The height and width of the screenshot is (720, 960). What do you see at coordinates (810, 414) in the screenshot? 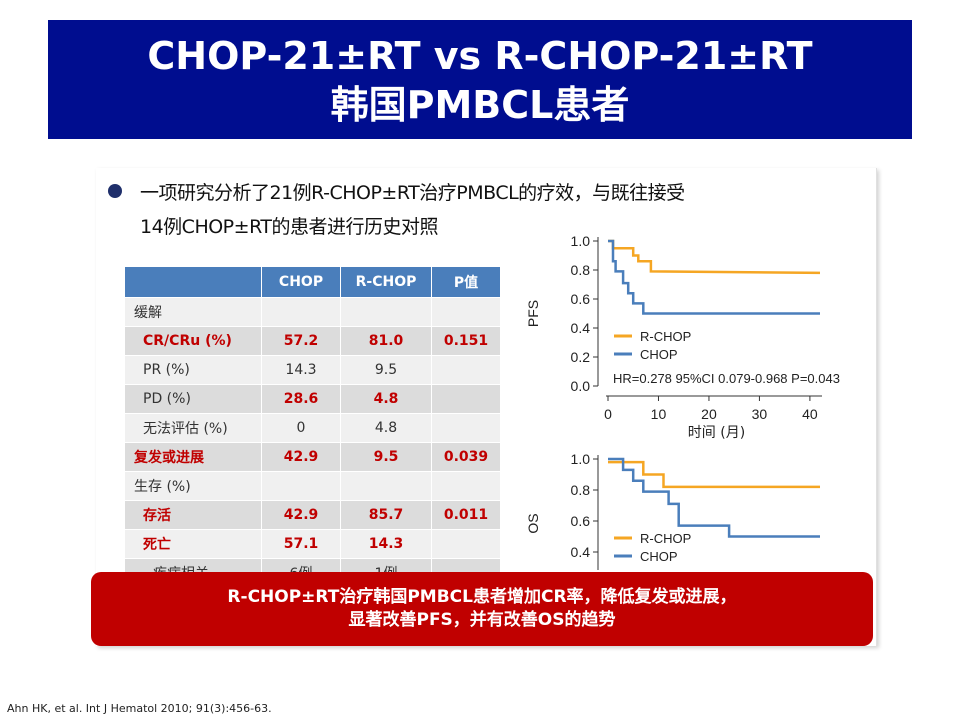
I see `x-tick-label: 40` at bounding box center [810, 414].